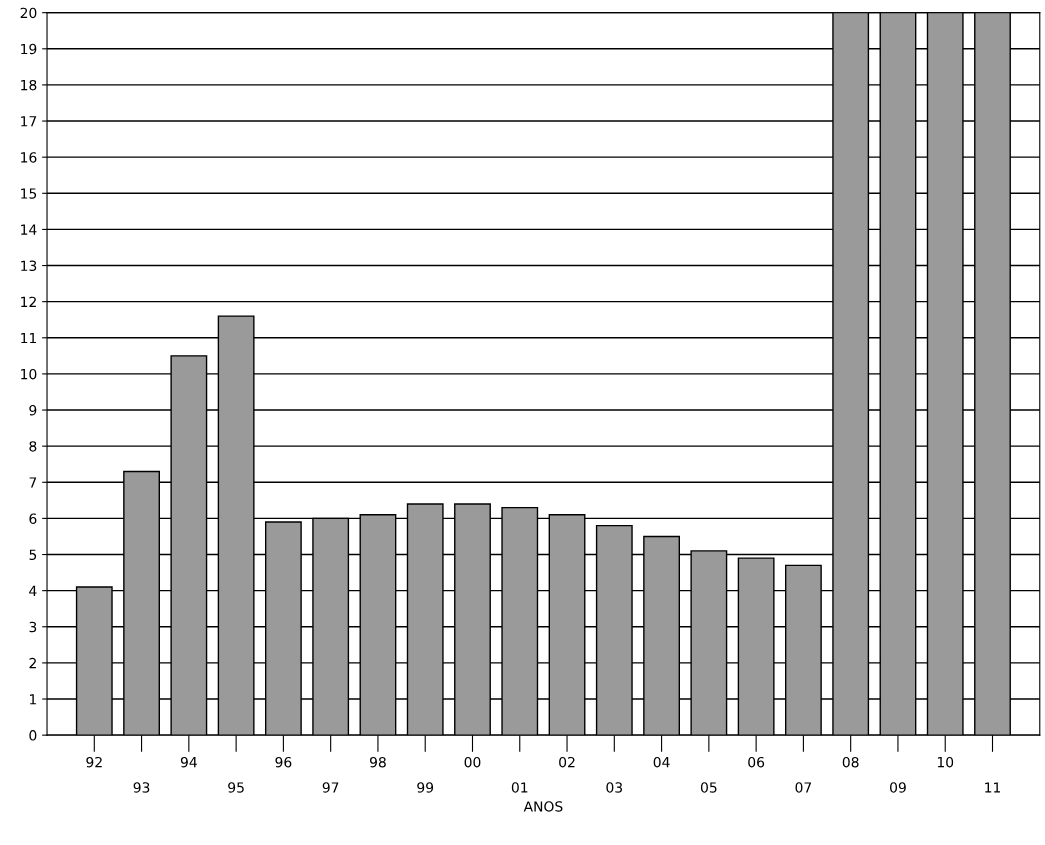 The image size is (1045, 845). I want to click on x-tick-label: 99, so click(425, 787).